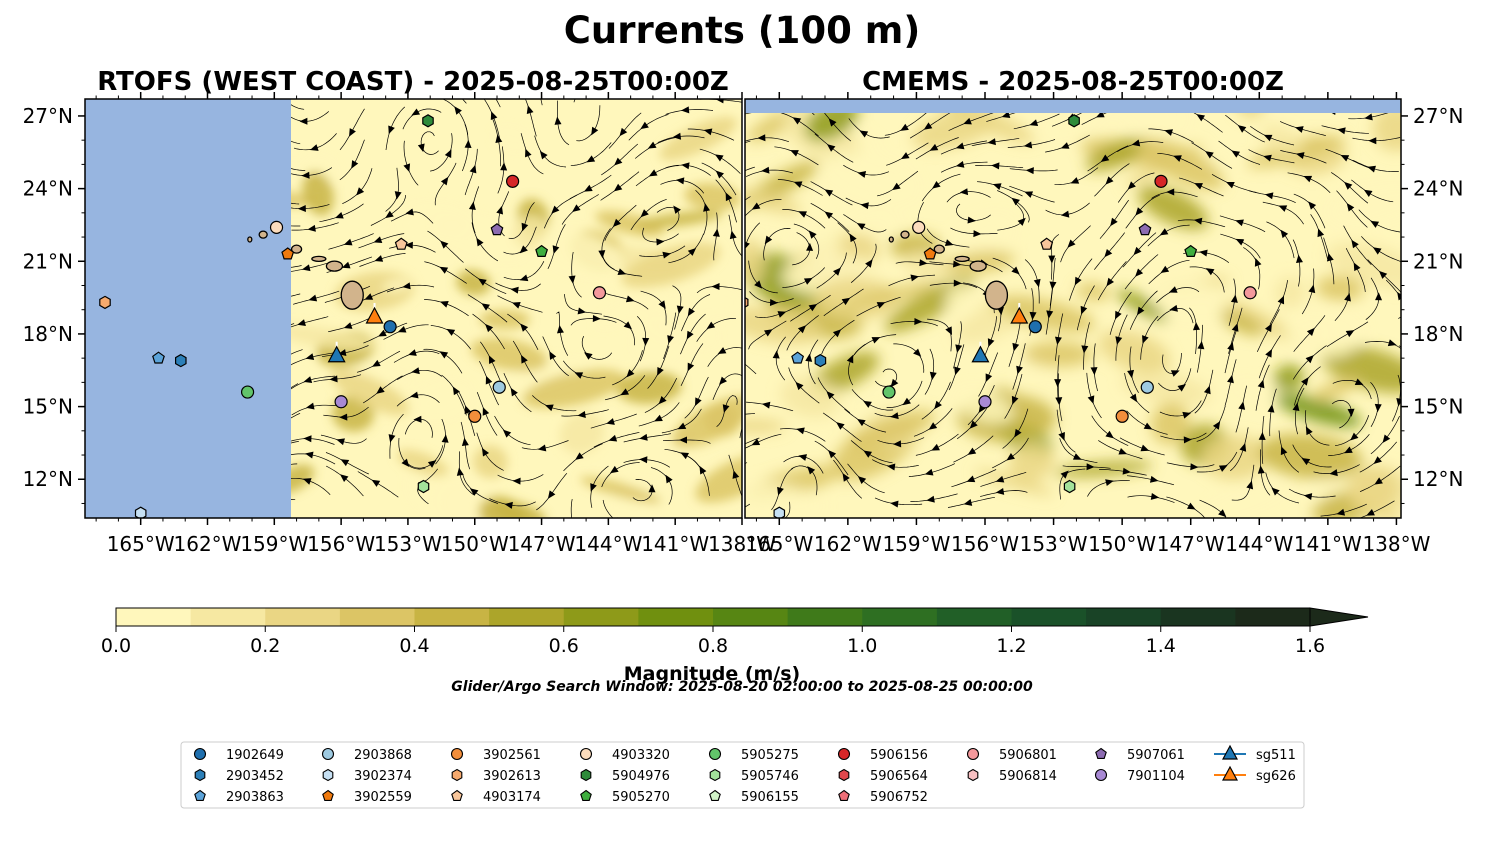 The image size is (1485, 863). Describe the element at coordinates (905, 234) in the screenshot. I see `kauai-island-icon` at that location.